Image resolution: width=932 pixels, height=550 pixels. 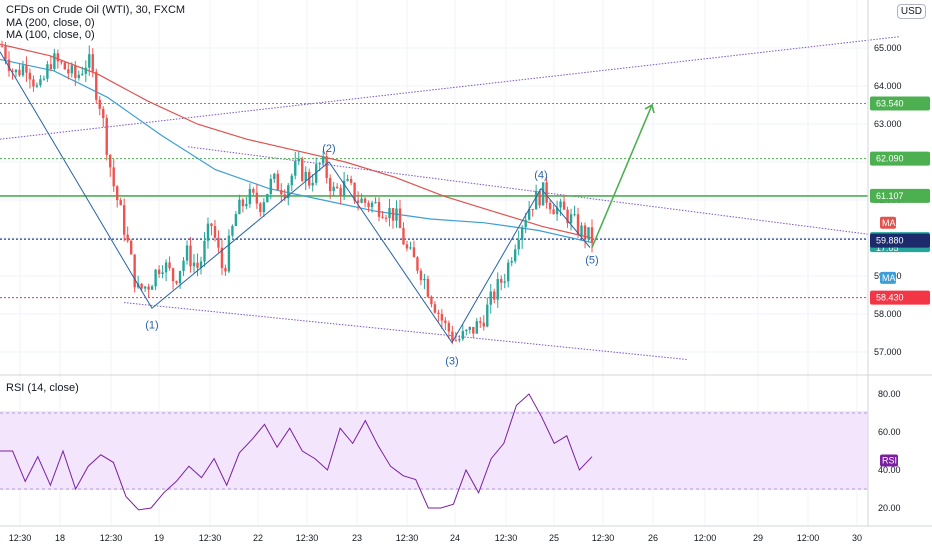 What do you see at coordinates (591, 261) in the screenshot?
I see `wave-label: (5)` at bounding box center [591, 261].